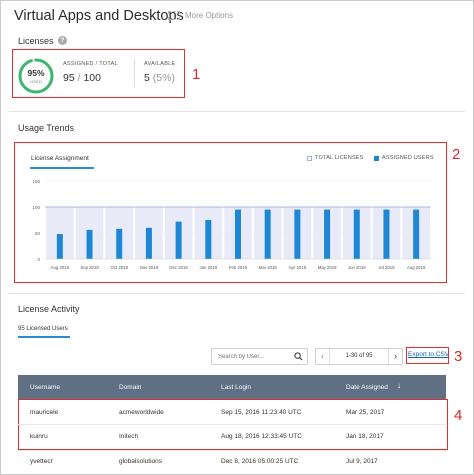 The height and width of the screenshot is (475, 474). Describe the element at coordinates (39, 436) in the screenshot. I see `row-2-username: kuinru` at that location.